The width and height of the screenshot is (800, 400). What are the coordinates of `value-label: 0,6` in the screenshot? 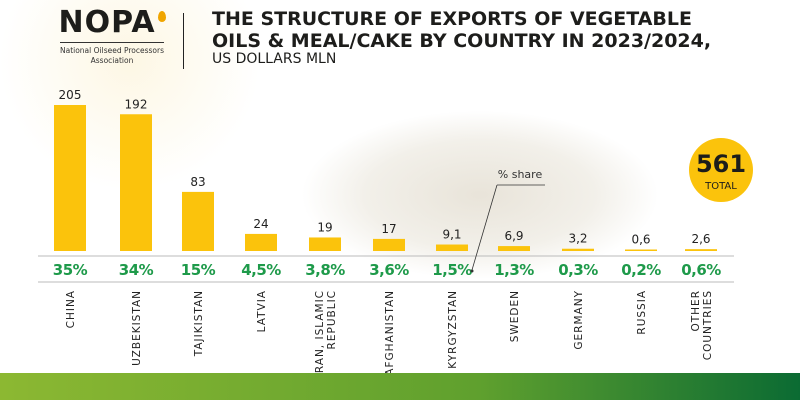 It's located at (640, 240).